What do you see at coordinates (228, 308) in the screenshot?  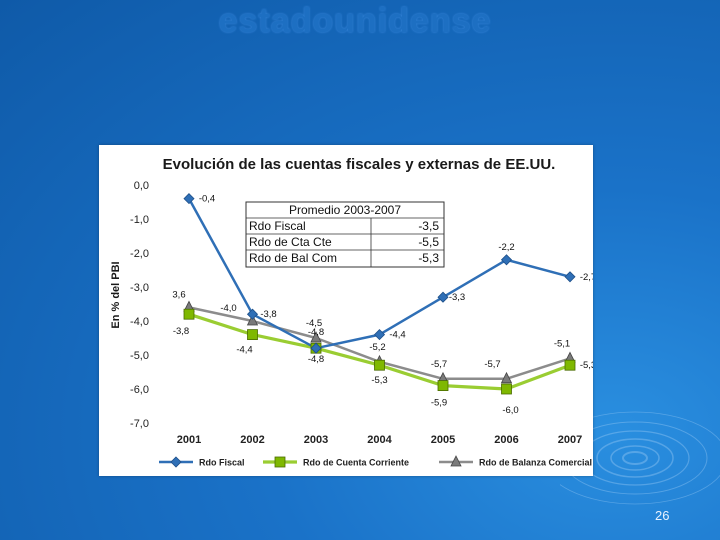 I see `data-label-bal: -4,0` at bounding box center [228, 308].